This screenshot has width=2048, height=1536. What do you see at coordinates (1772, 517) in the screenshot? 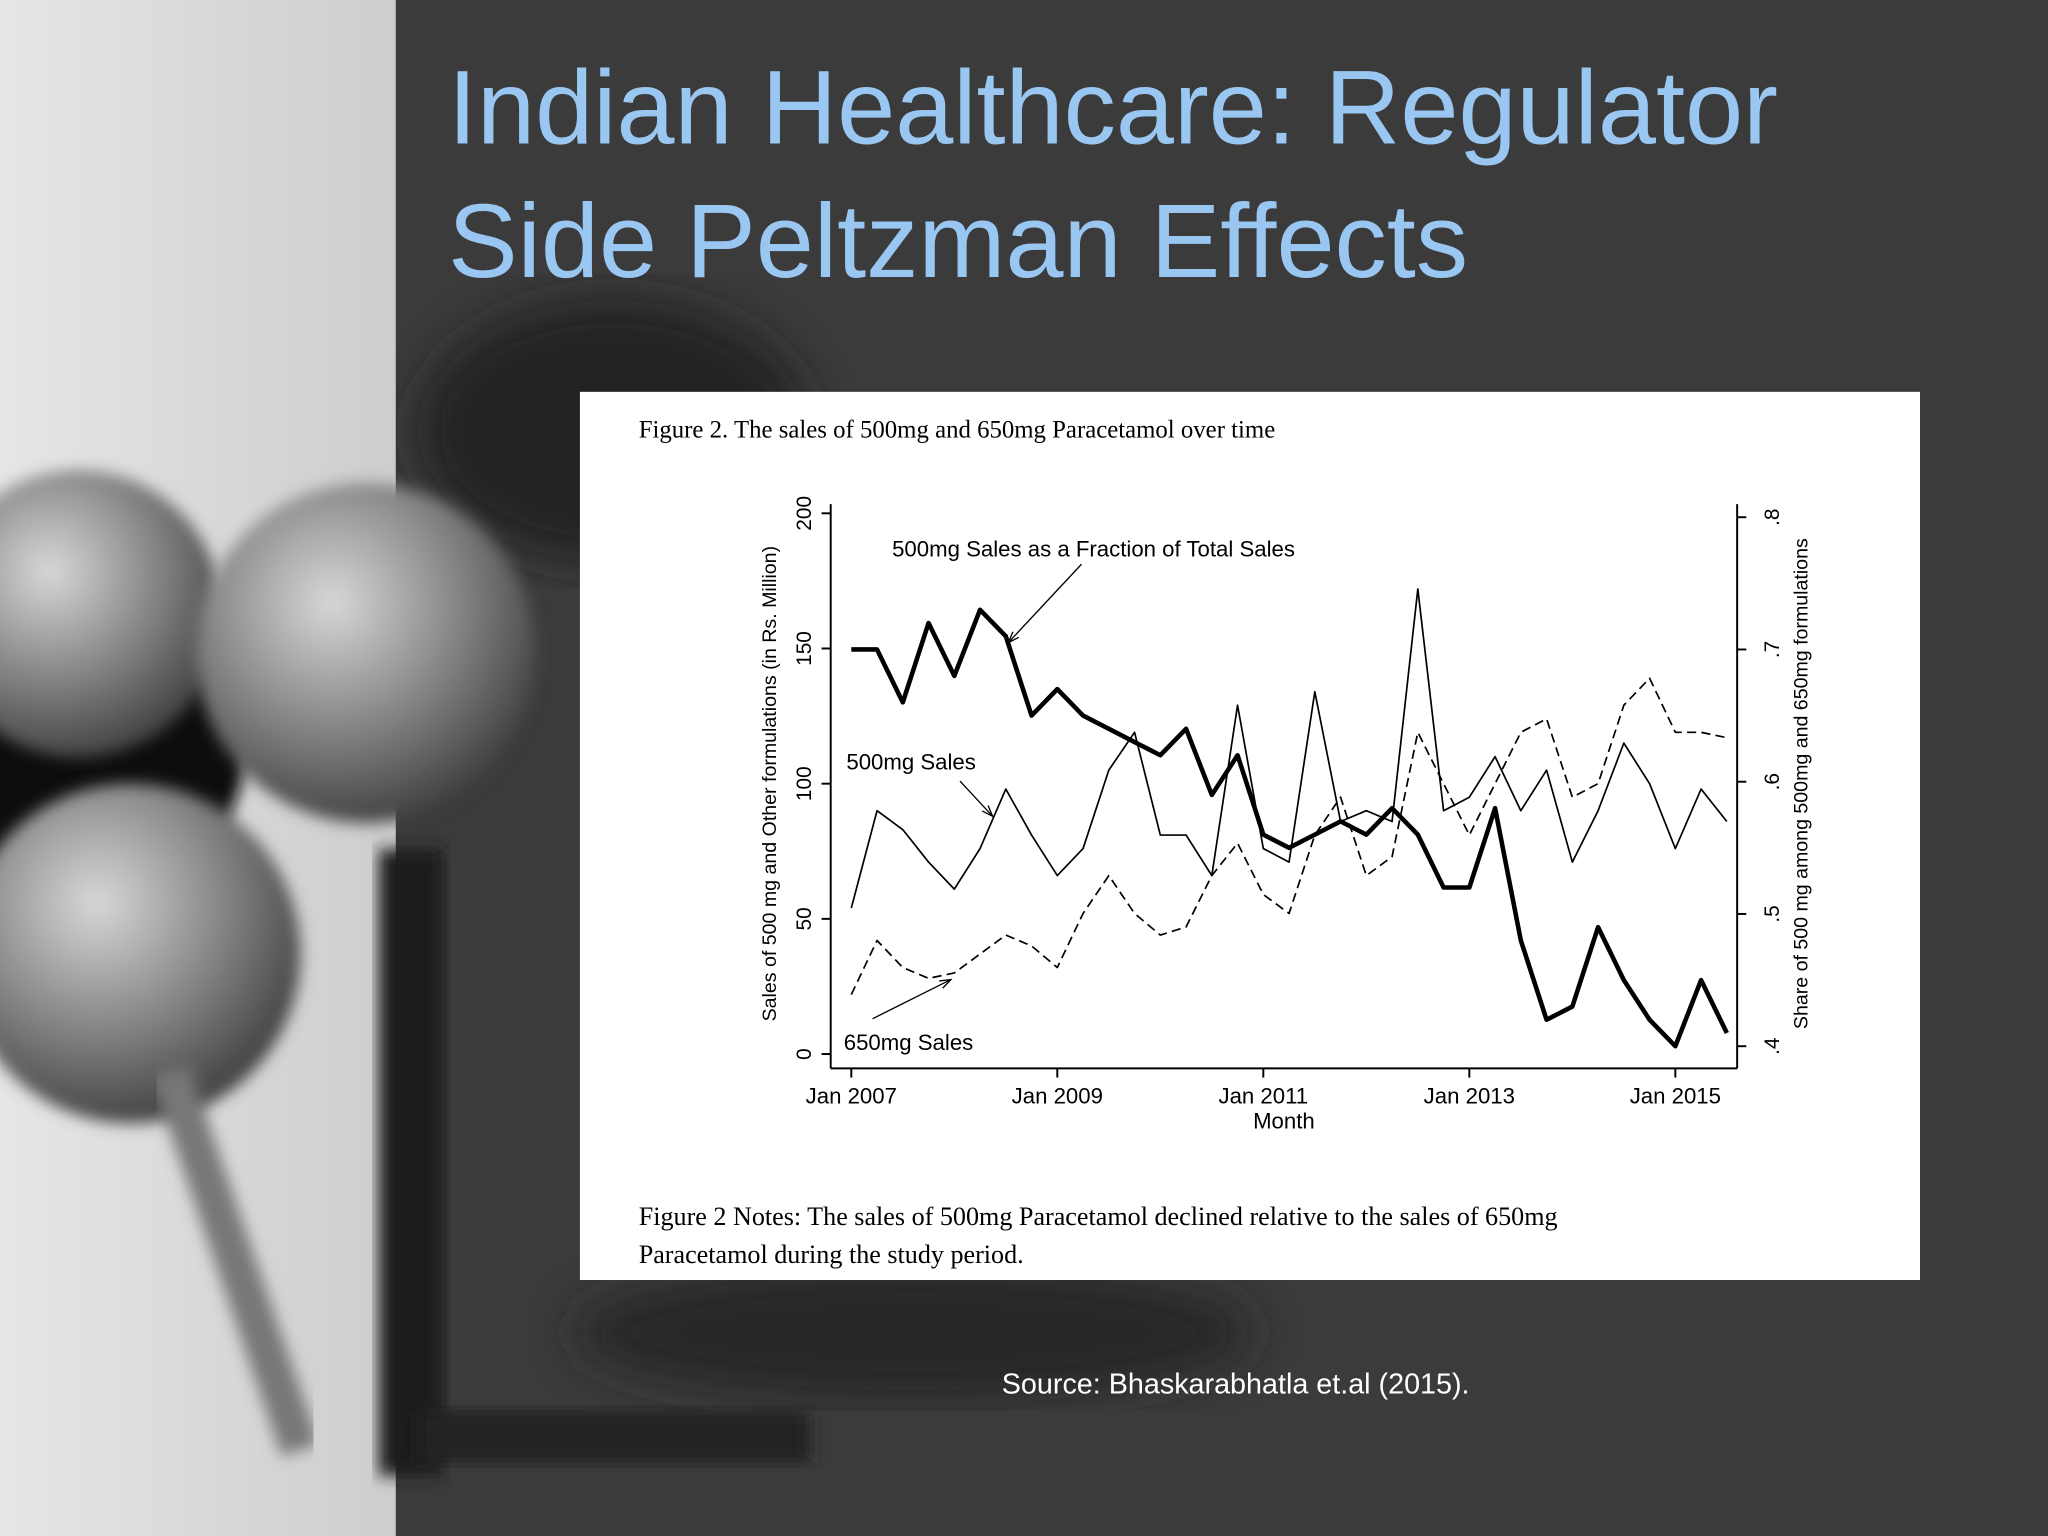
I see `y2-tick-label: .8` at bounding box center [1772, 517].